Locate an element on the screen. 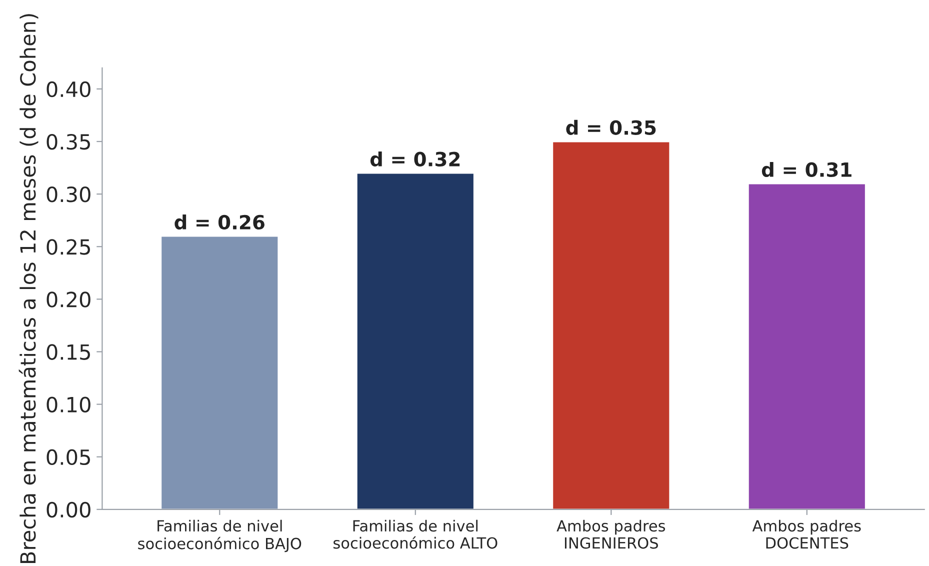 Image resolution: width=929 pixels, height=566 pixels. y-tick-label: 0.15 is located at coordinates (68, 352).